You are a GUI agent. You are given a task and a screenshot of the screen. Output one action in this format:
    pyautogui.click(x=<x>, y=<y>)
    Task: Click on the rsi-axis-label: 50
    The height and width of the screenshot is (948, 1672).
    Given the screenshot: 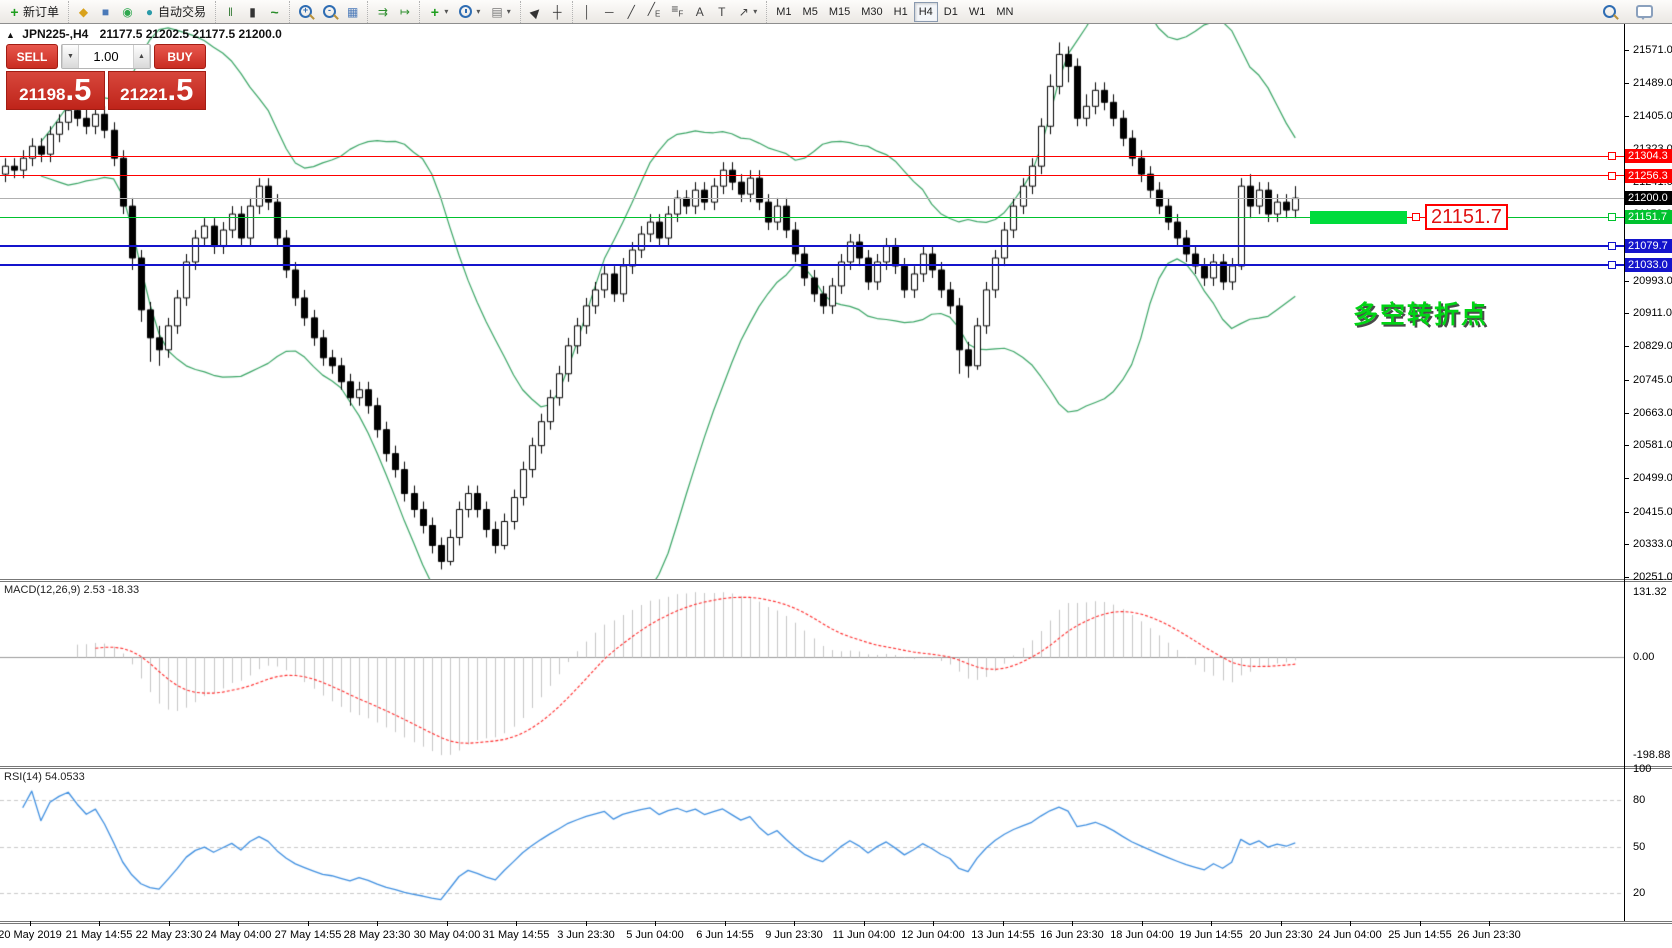 What is the action you would take?
    pyautogui.click(x=1639, y=846)
    